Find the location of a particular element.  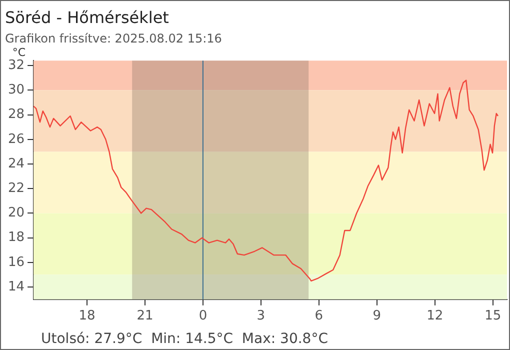

x-tick-label: 3 is located at coordinates (261, 316).